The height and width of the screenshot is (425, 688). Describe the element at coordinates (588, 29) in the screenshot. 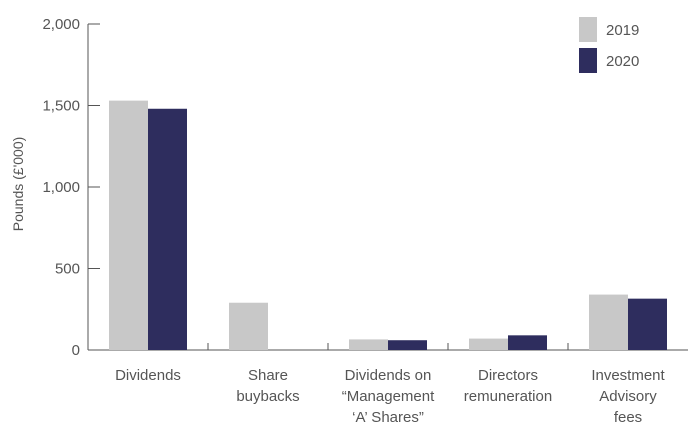

I see `legend-swatch-2019` at that location.